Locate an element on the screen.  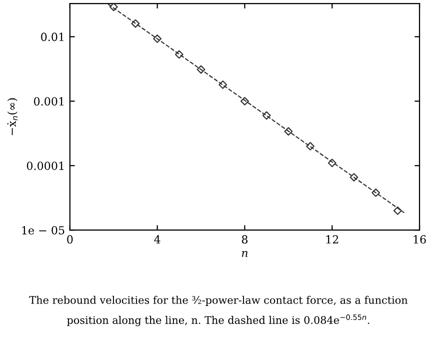
y-tick-label: 0.001 is located at coordinates (49, 101).